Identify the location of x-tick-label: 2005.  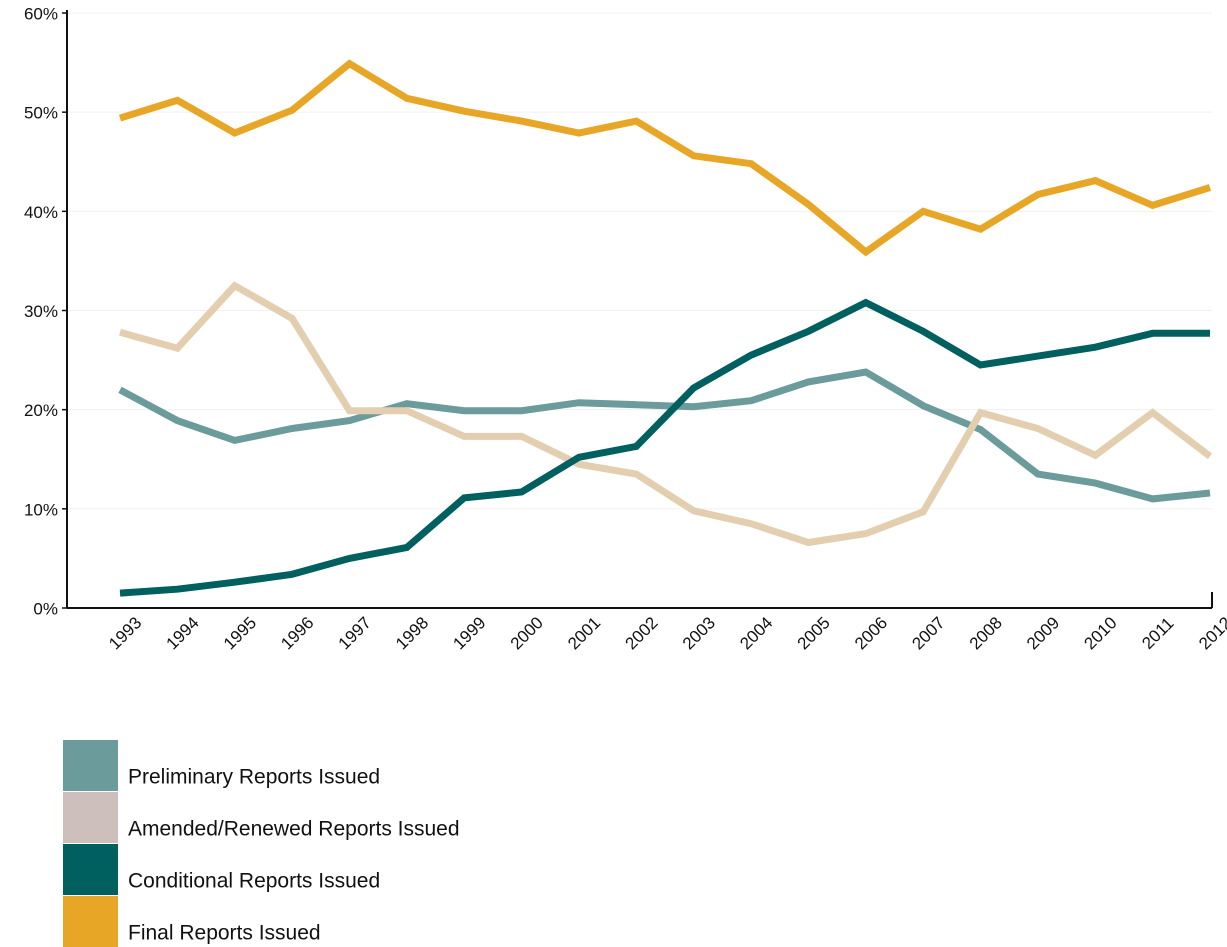
(814, 633).